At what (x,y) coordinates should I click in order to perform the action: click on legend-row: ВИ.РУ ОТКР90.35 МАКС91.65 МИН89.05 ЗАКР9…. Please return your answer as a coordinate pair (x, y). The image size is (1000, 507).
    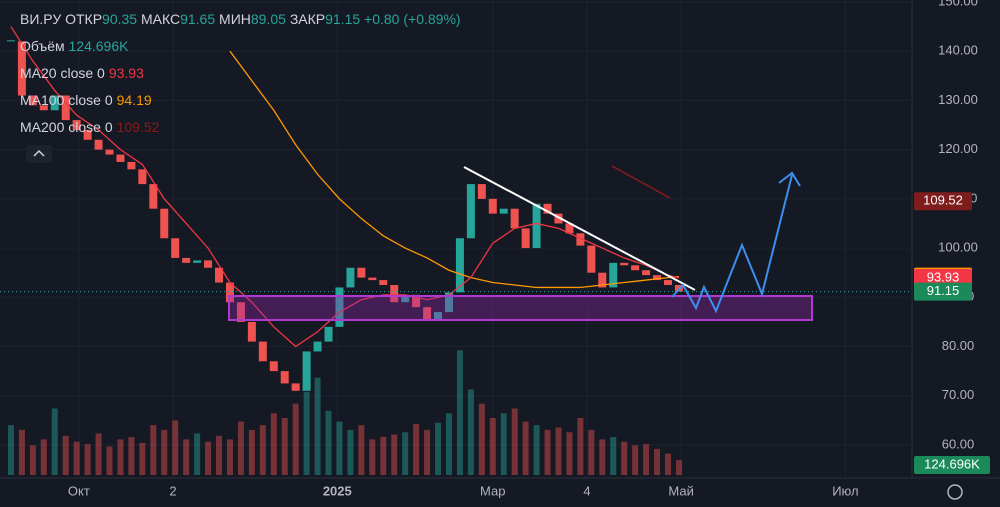
    Looking at the image, I should click on (240, 19).